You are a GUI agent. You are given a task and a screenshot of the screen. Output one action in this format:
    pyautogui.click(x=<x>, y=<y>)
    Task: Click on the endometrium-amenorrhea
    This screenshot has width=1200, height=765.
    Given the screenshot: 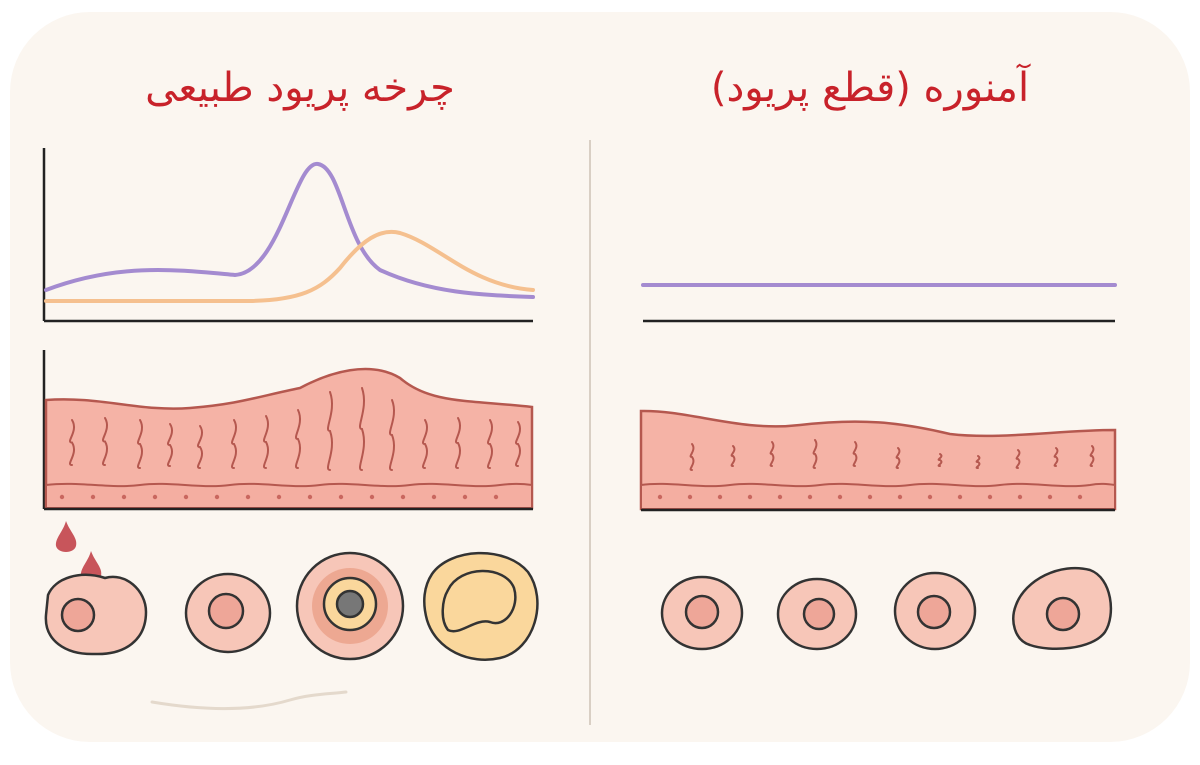 What is the action you would take?
    pyautogui.click(x=878, y=460)
    